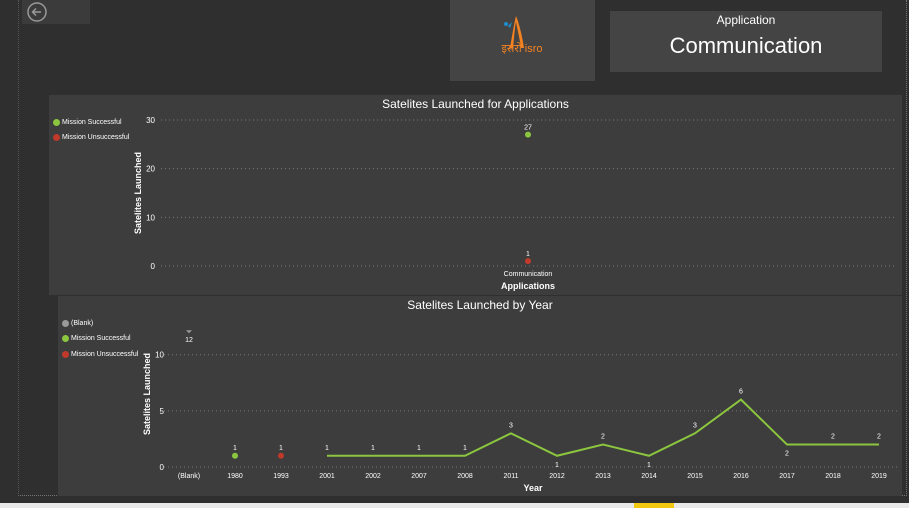 Image resolution: width=909 pixels, height=508 pixels. I want to click on y-tick-label: 5, so click(162, 411).